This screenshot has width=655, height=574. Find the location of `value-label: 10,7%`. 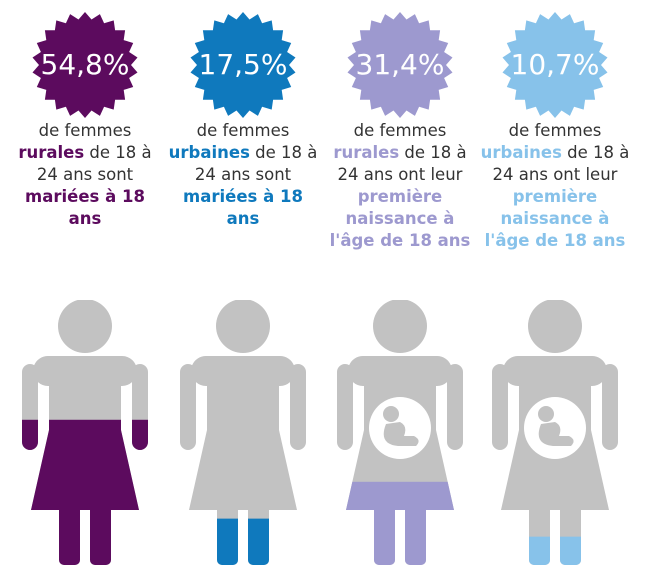

value-label: 10,7% is located at coordinates (555, 64).